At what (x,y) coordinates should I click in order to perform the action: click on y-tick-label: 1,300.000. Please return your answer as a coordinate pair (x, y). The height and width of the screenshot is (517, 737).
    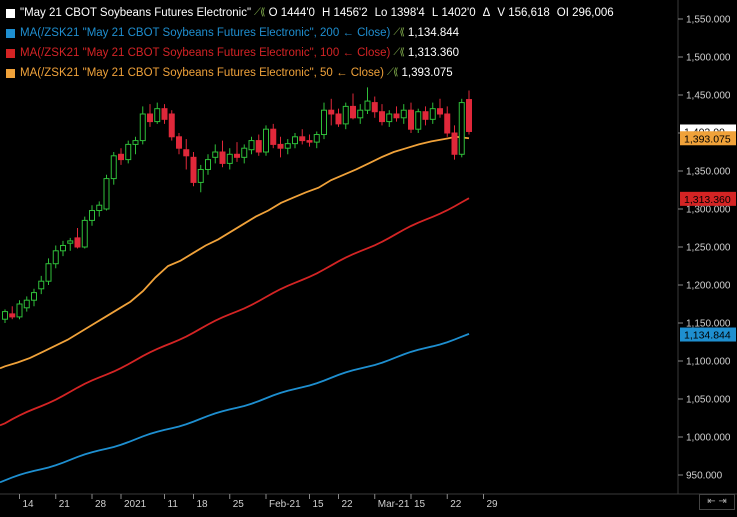
    Looking at the image, I should click on (708, 210).